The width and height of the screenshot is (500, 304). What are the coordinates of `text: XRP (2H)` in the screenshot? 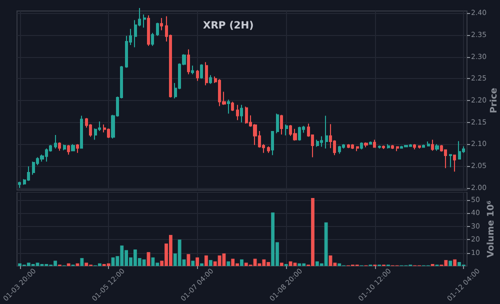 It's located at (228, 26).